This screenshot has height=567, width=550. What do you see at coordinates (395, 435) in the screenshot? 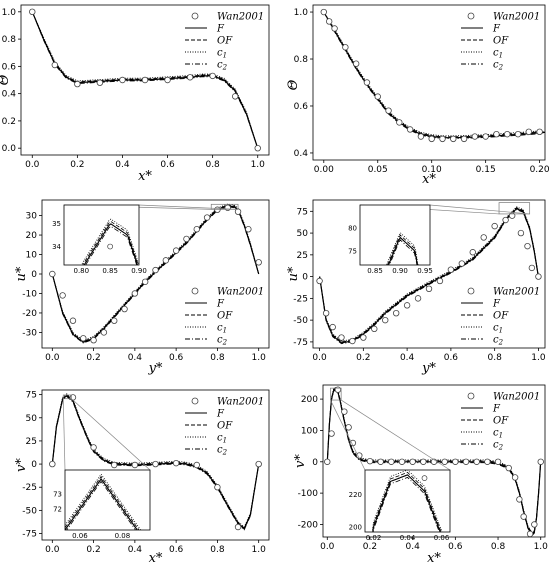
I see `zoom-connector` at bounding box center [395, 435].